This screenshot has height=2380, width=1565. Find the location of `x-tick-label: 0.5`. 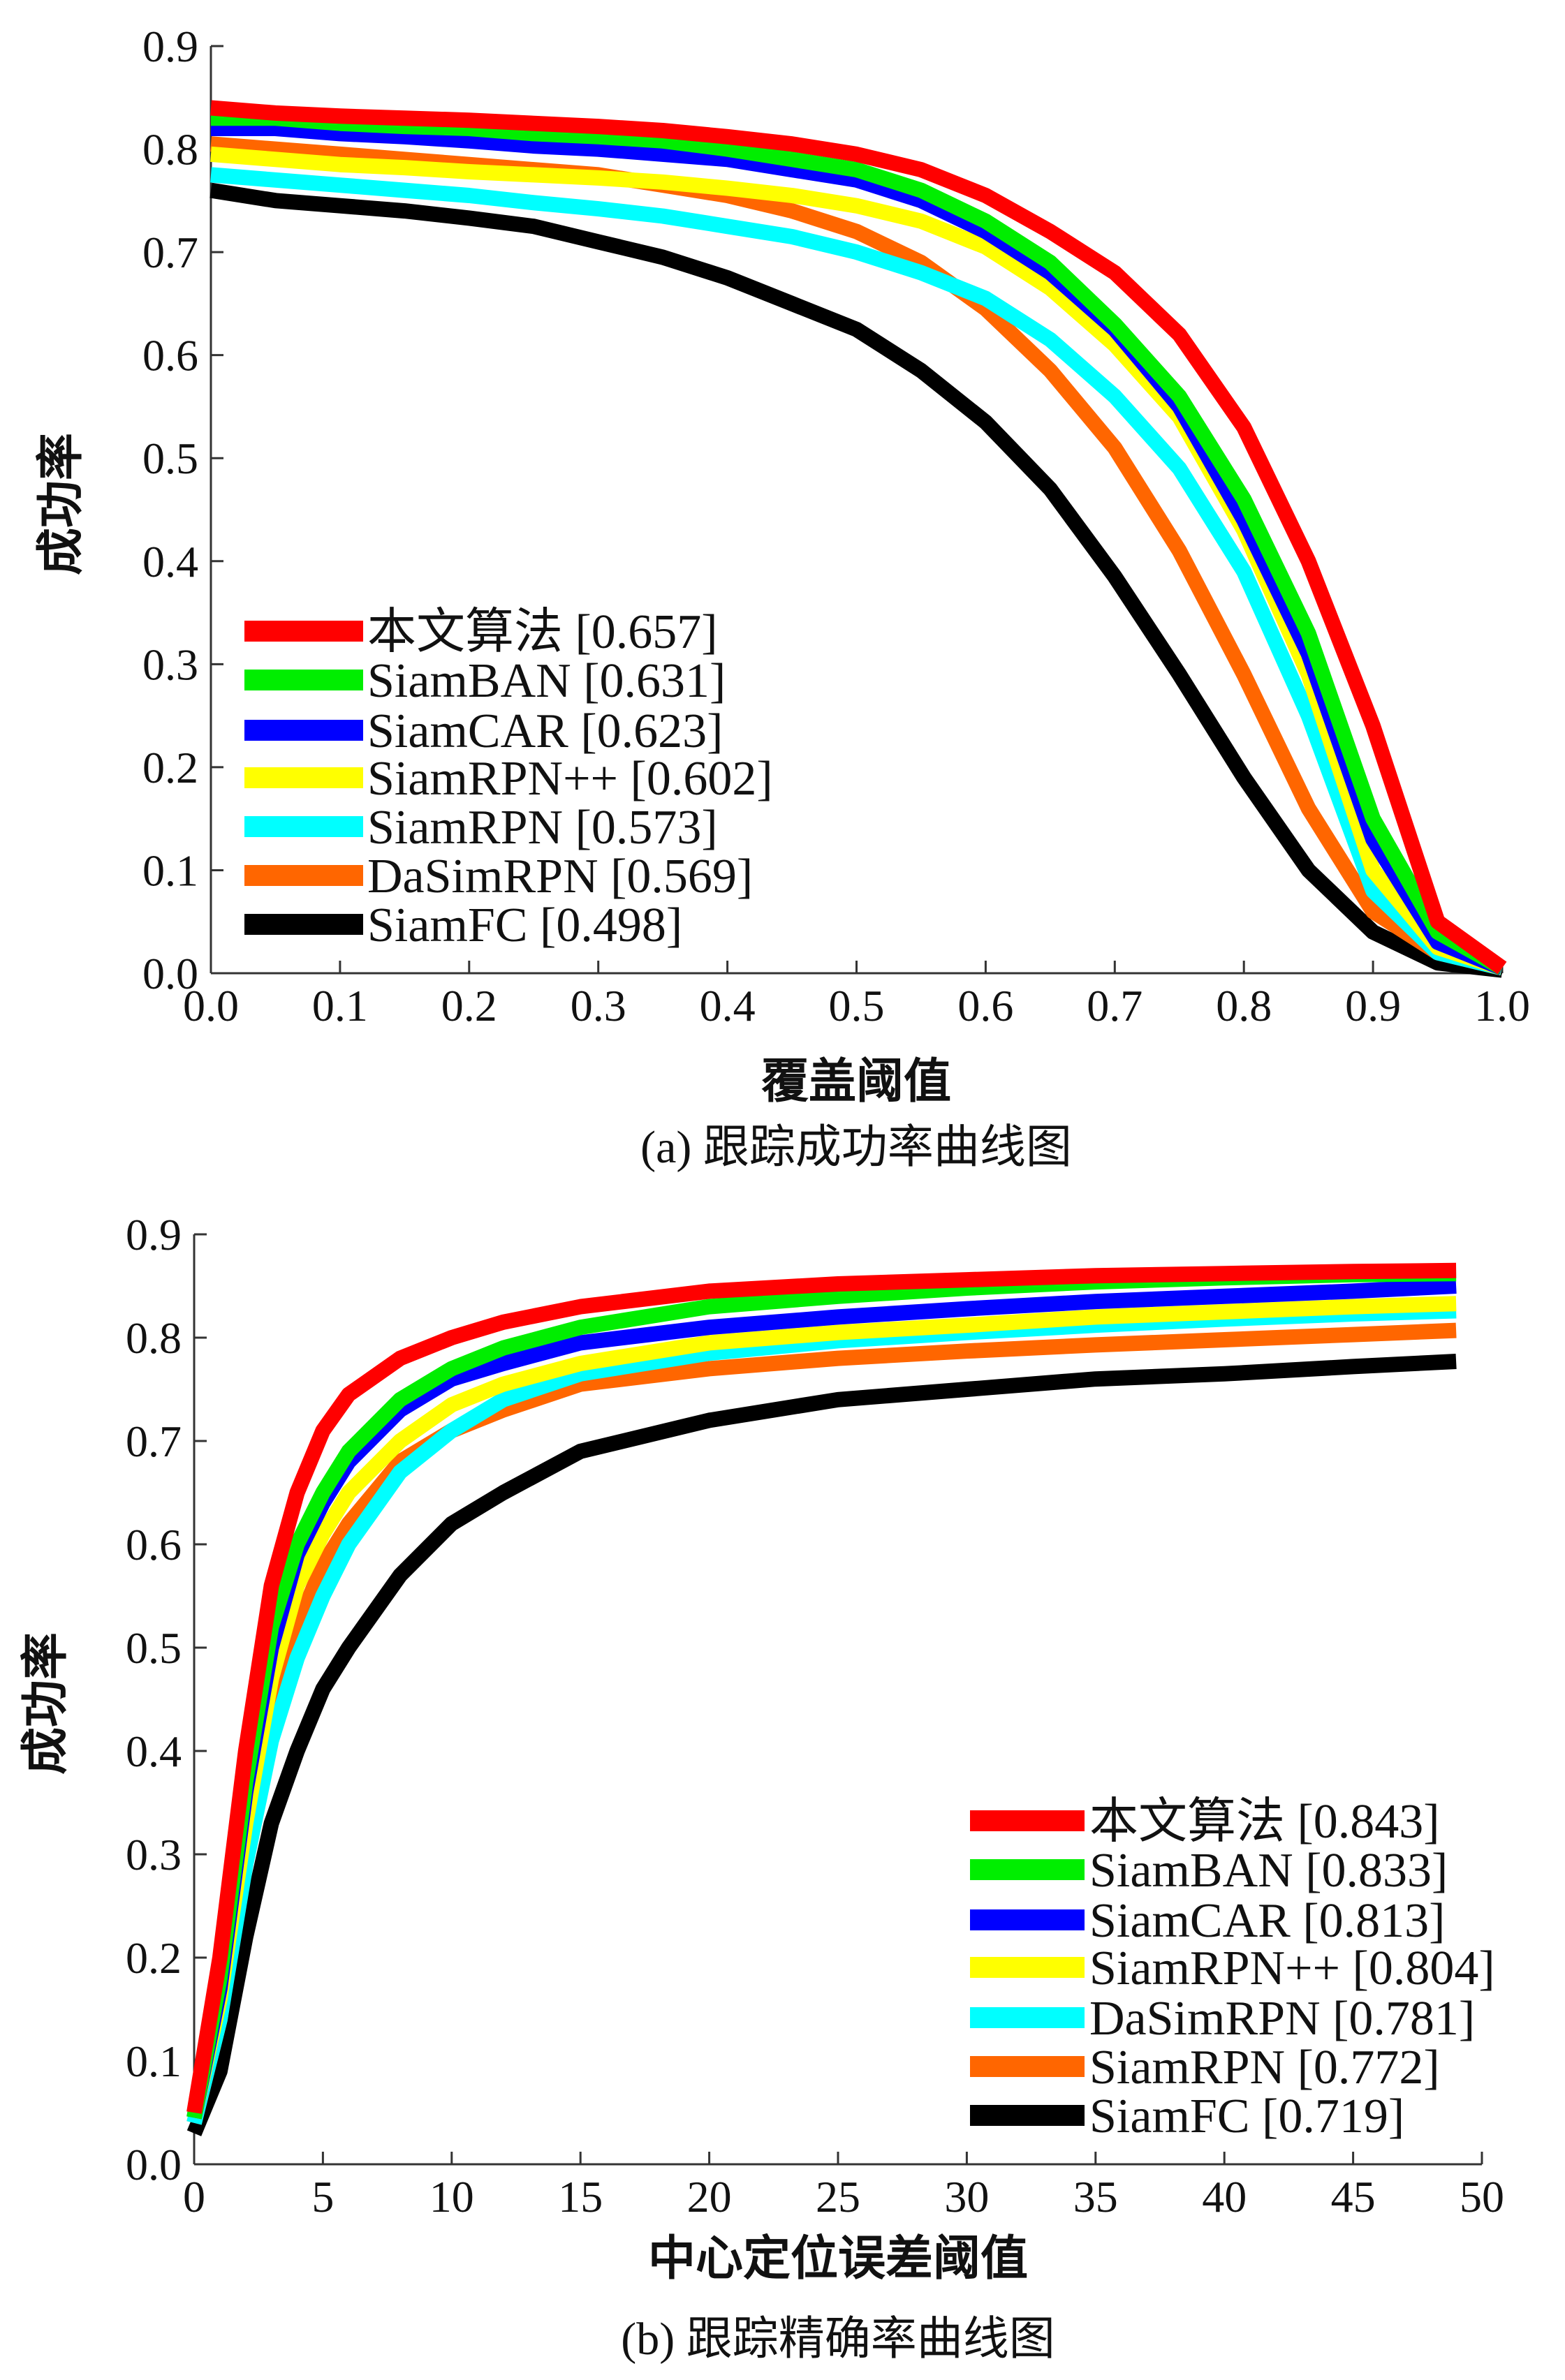

x-tick-label: 0.5 is located at coordinates (857, 1006).